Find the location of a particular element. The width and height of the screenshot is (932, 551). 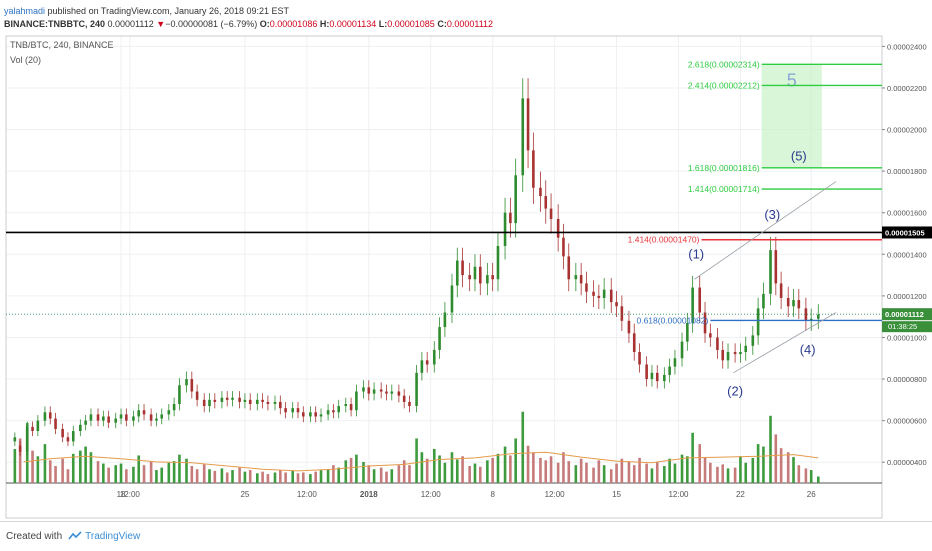

current-price-label: 0.00001112 is located at coordinates (904, 314).